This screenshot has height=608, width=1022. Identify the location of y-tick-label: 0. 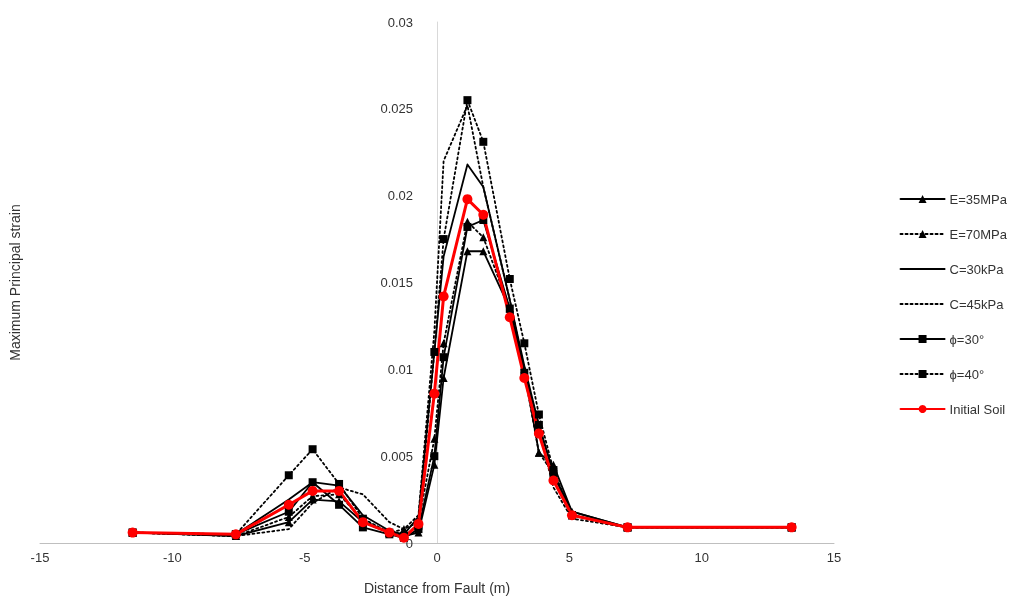
(409, 543).